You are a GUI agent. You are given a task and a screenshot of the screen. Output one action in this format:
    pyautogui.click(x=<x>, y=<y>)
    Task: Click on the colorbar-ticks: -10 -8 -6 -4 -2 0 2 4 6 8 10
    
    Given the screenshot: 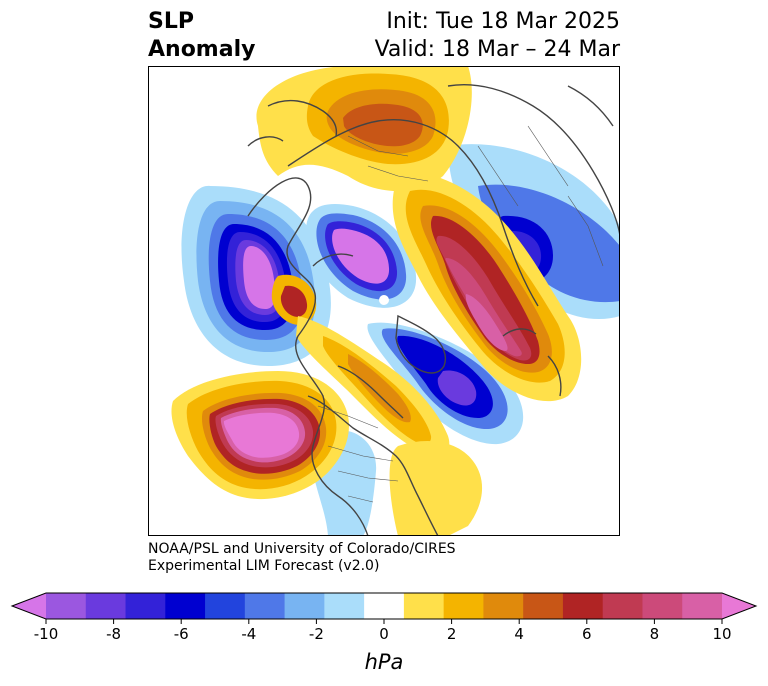 What is the action you would take?
    pyautogui.click(x=383, y=631)
    